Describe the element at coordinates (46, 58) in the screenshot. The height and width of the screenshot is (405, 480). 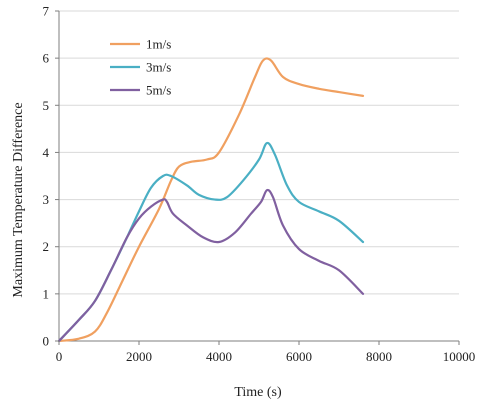
I see `y-tick-label-6: 6` at that location.